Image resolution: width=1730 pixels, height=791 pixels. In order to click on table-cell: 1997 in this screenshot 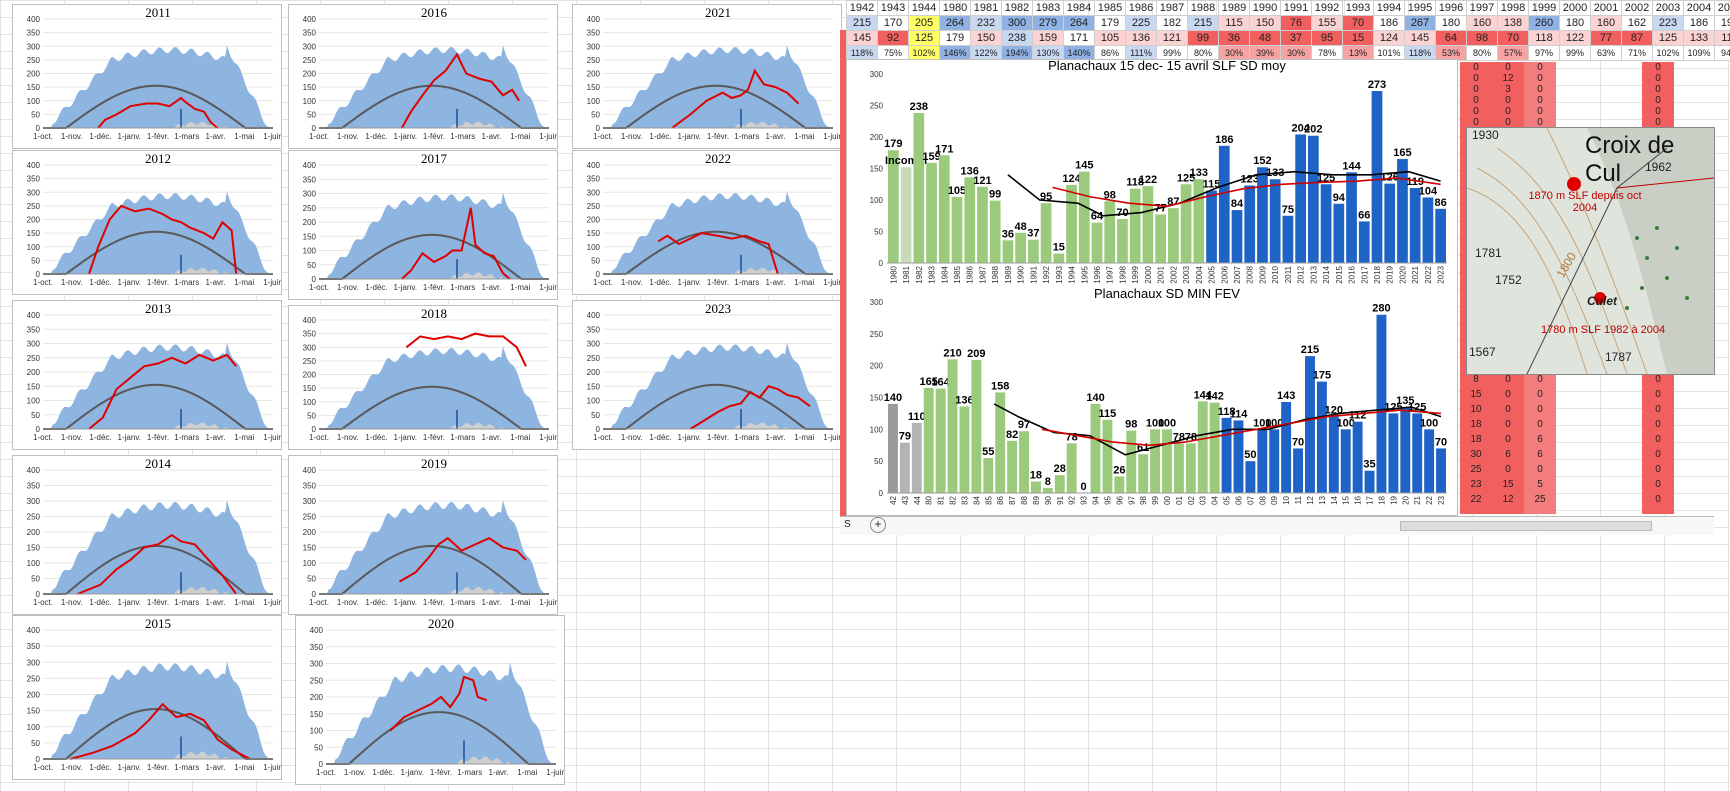, I will do `click(1482, 8)`.